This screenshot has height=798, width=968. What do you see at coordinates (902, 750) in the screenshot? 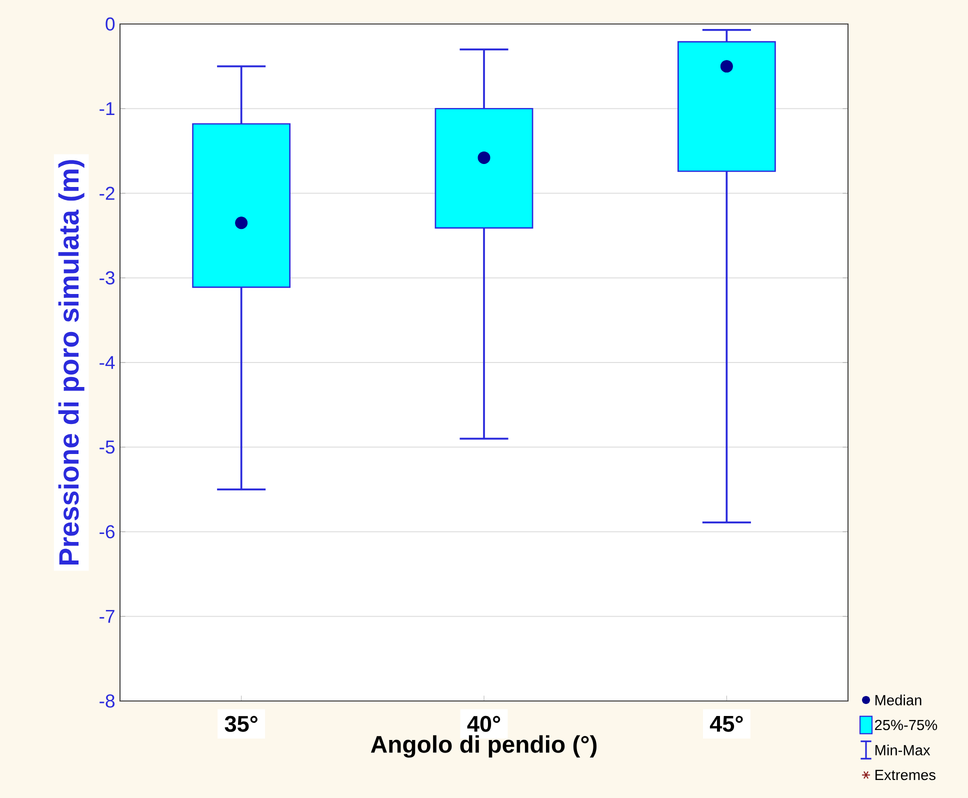
I see `text: Min-Max` at bounding box center [902, 750].